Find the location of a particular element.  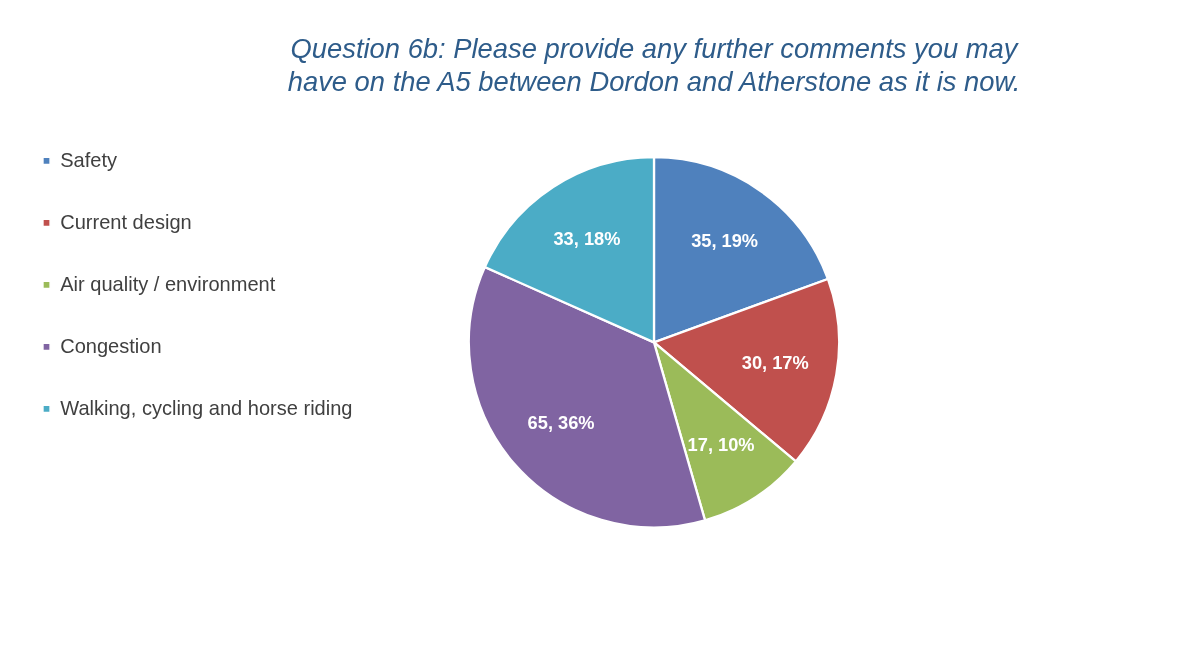

legend-label: Air quality / environment is located at coordinates (168, 284).